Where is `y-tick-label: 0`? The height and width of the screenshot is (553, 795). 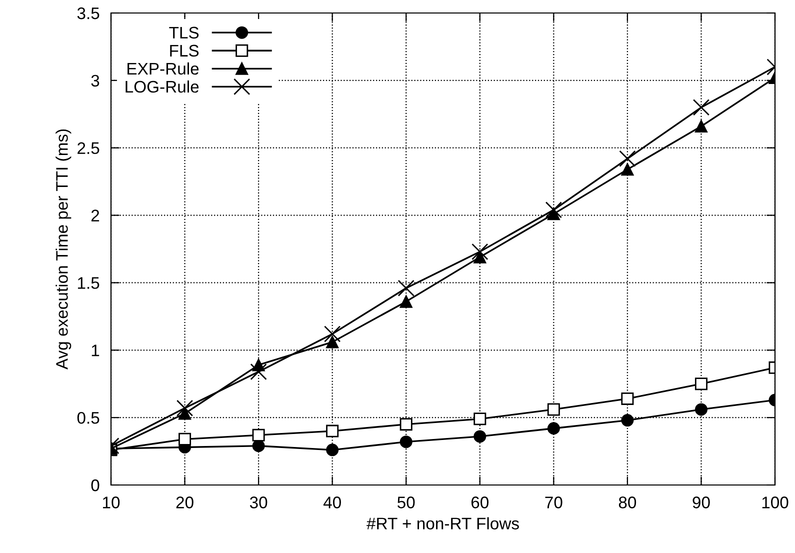 y-tick-label: 0 is located at coordinates (95, 485).